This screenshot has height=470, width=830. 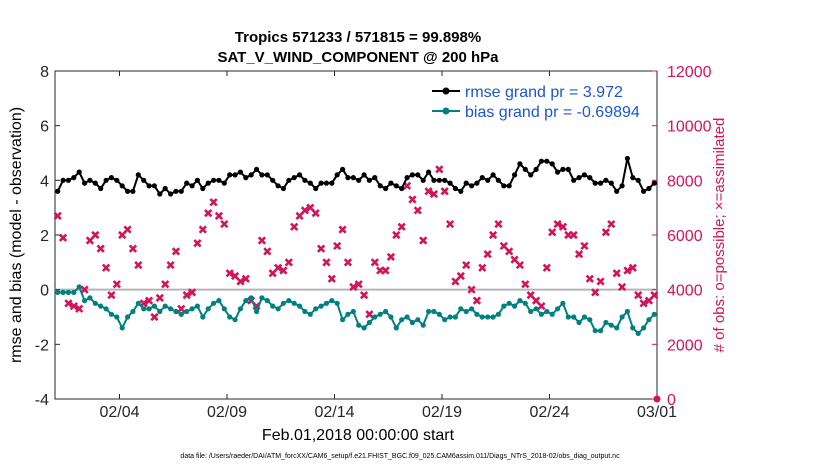 I want to click on y2-tick-label: 10000, so click(x=689, y=127).